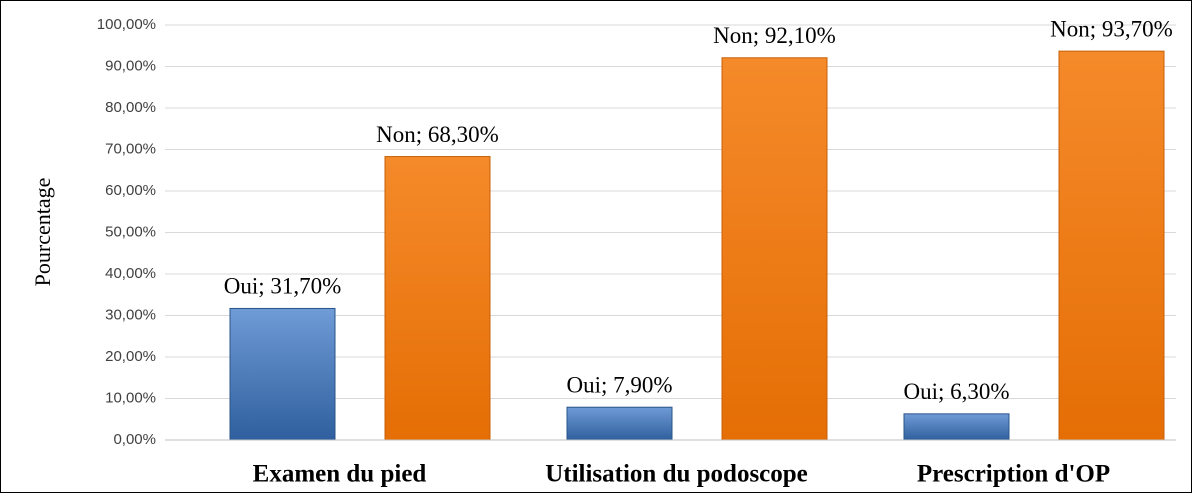 This screenshot has height=493, width=1192. I want to click on data-label: Oui; 31,70%, so click(283, 286).